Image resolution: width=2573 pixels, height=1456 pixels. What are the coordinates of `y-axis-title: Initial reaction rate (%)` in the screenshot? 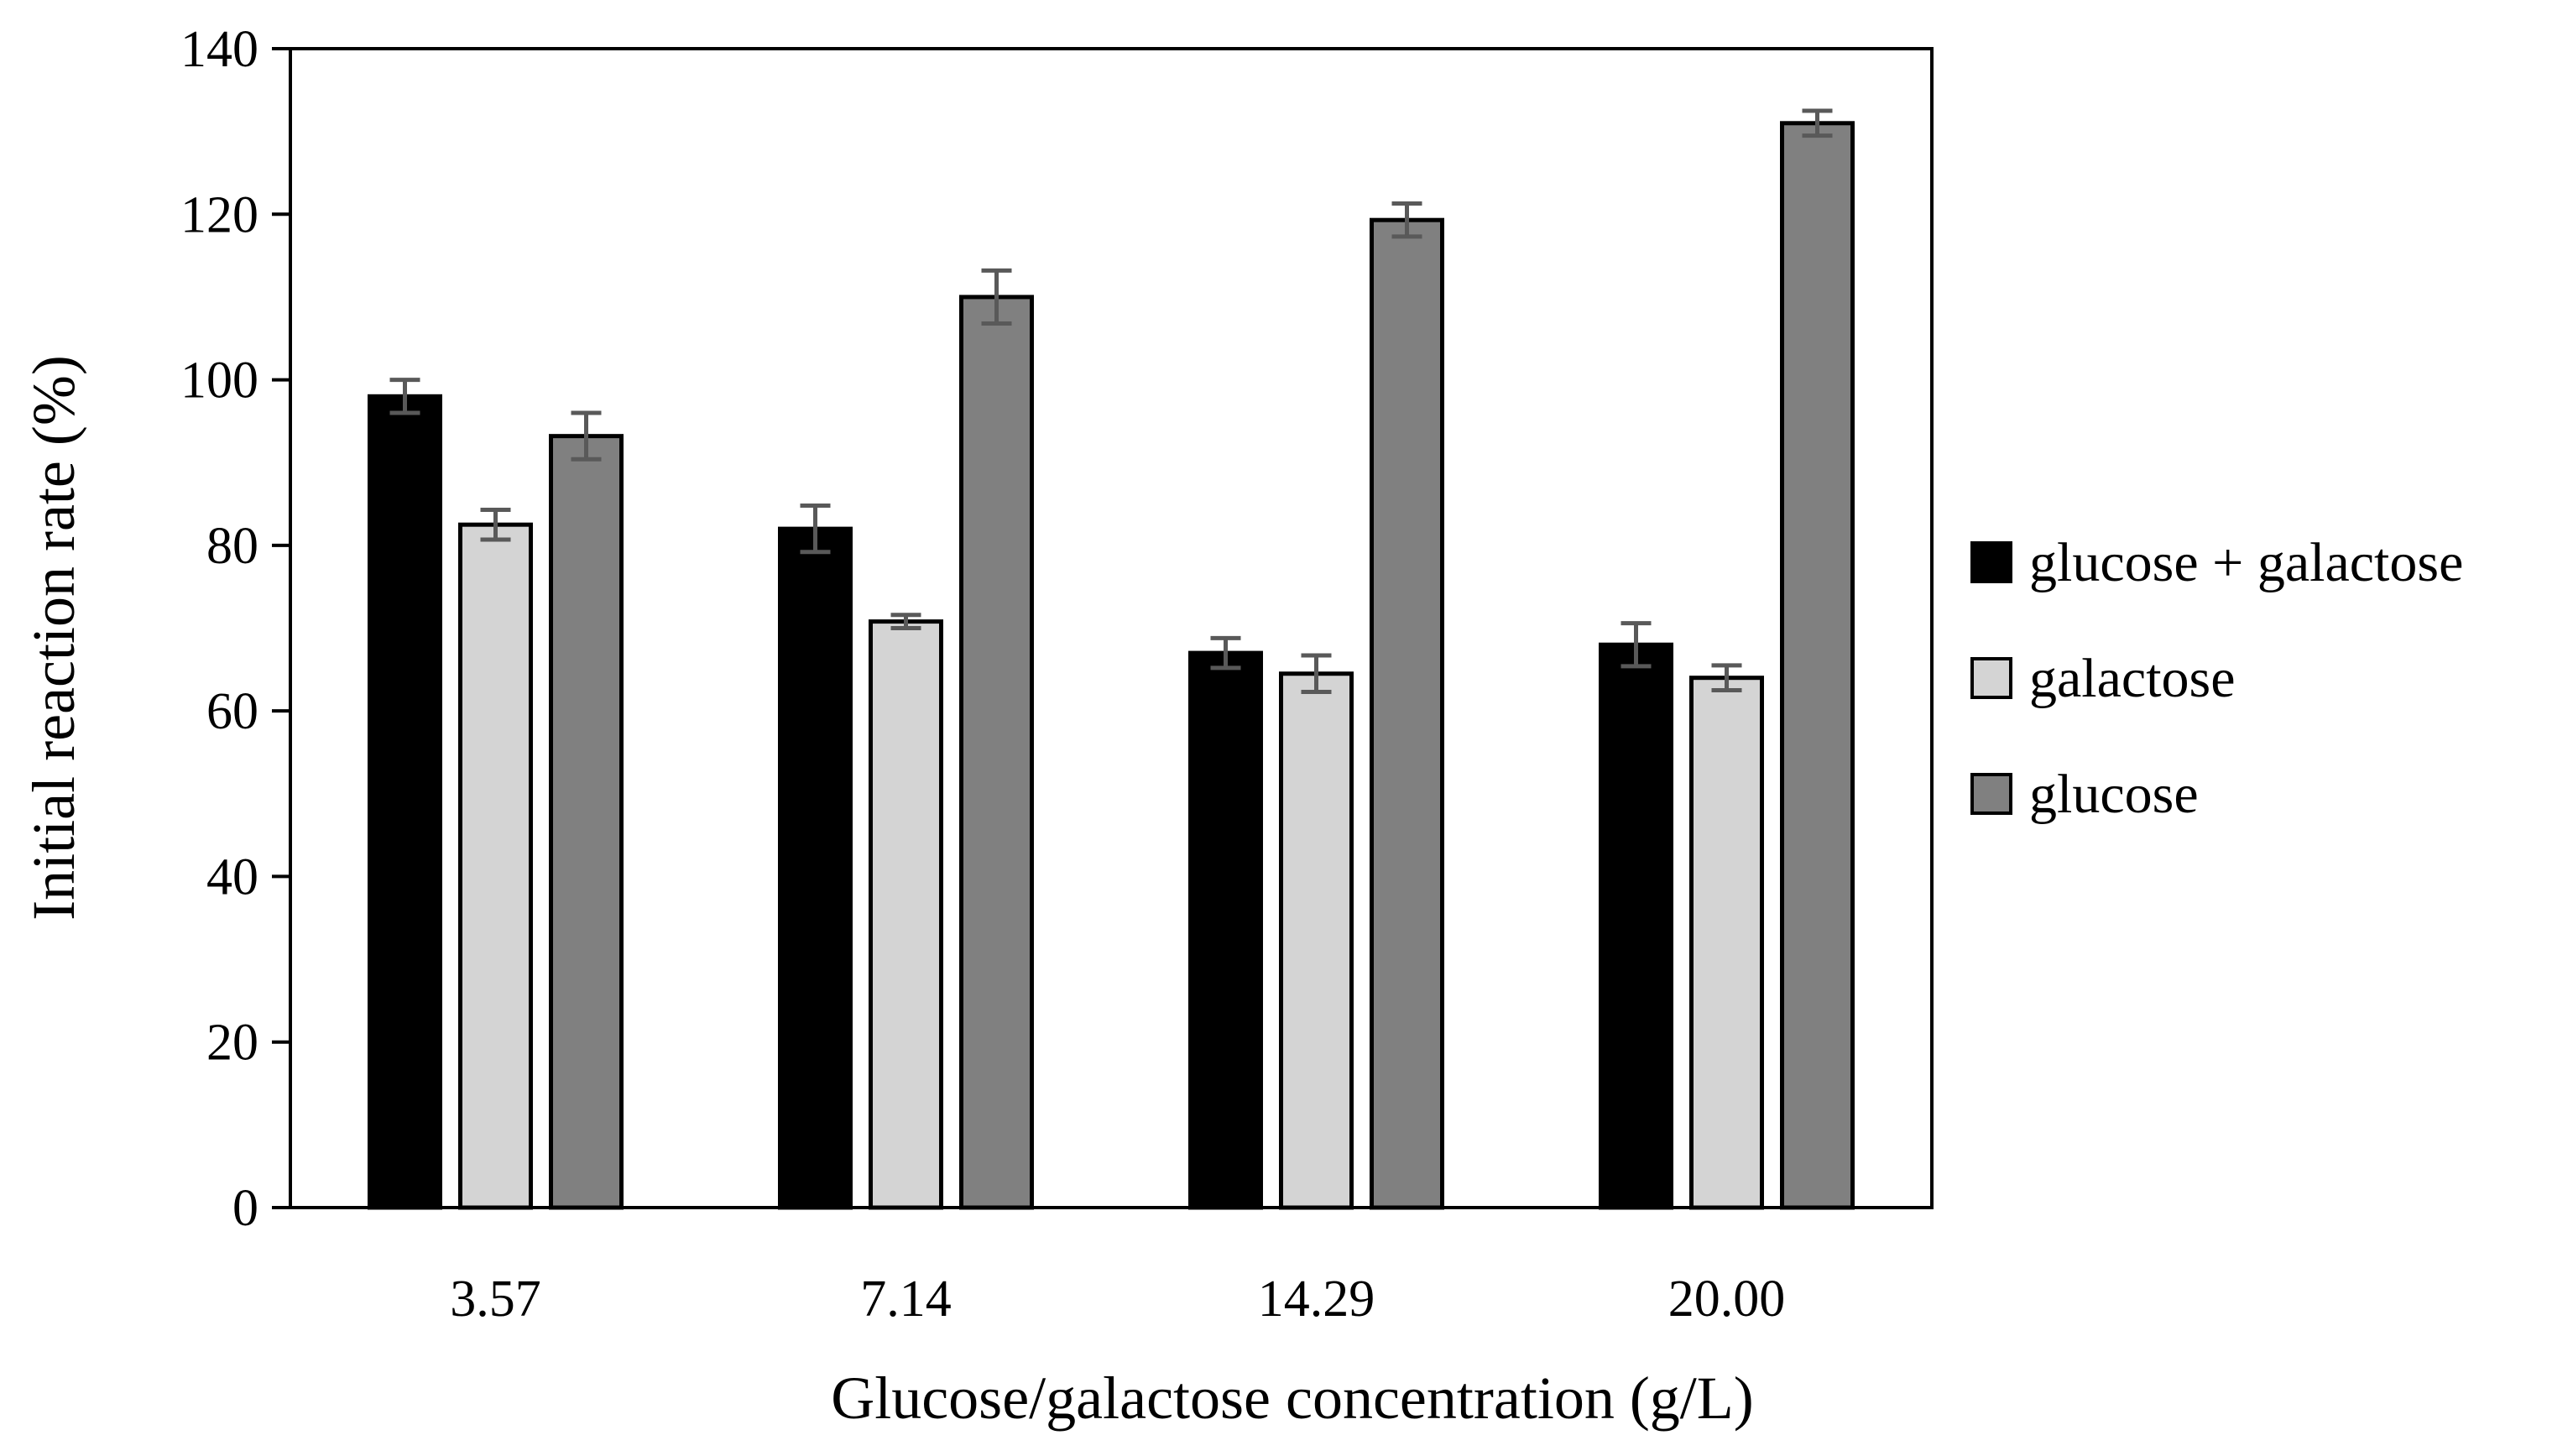 It's located at (53, 638).